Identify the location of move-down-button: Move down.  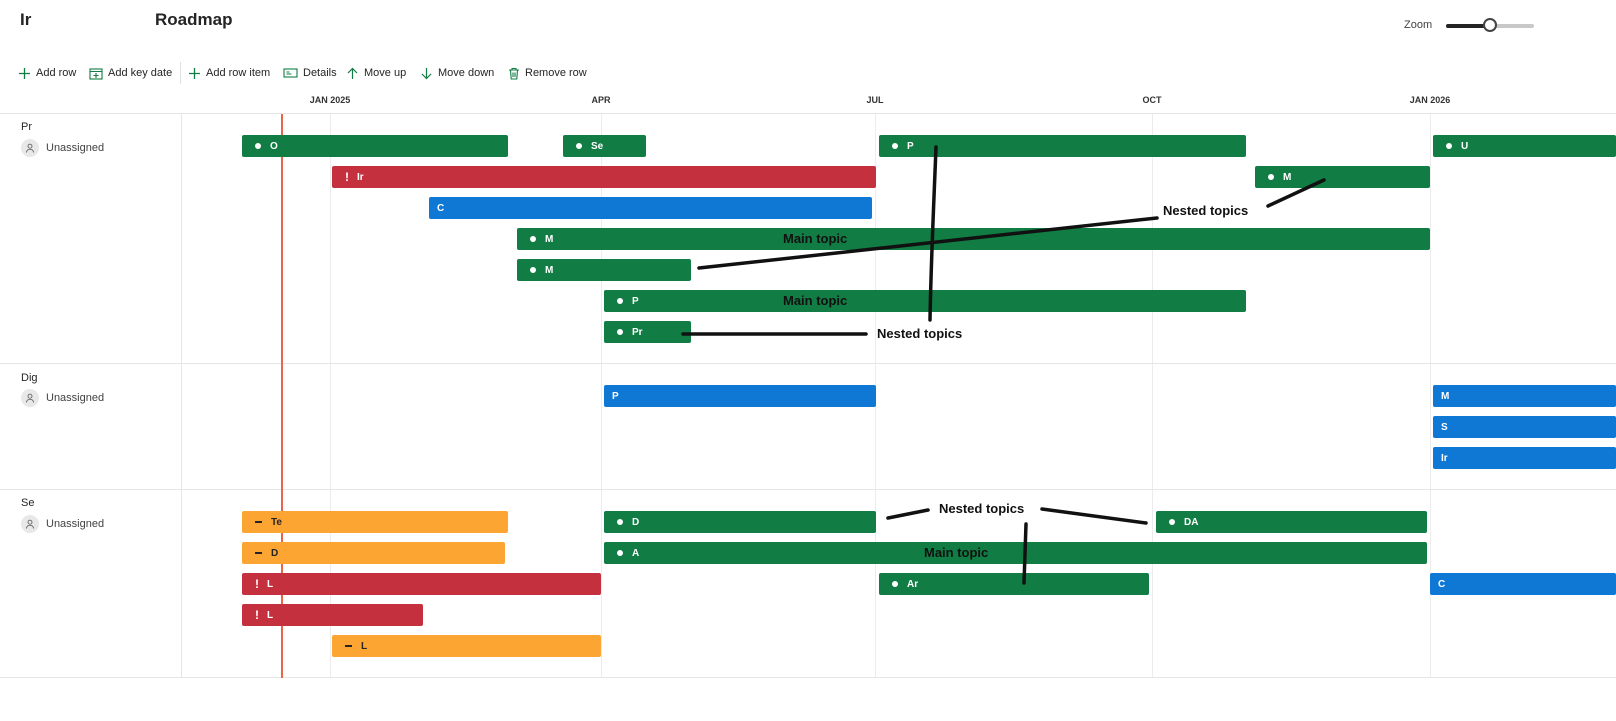
(457, 73).